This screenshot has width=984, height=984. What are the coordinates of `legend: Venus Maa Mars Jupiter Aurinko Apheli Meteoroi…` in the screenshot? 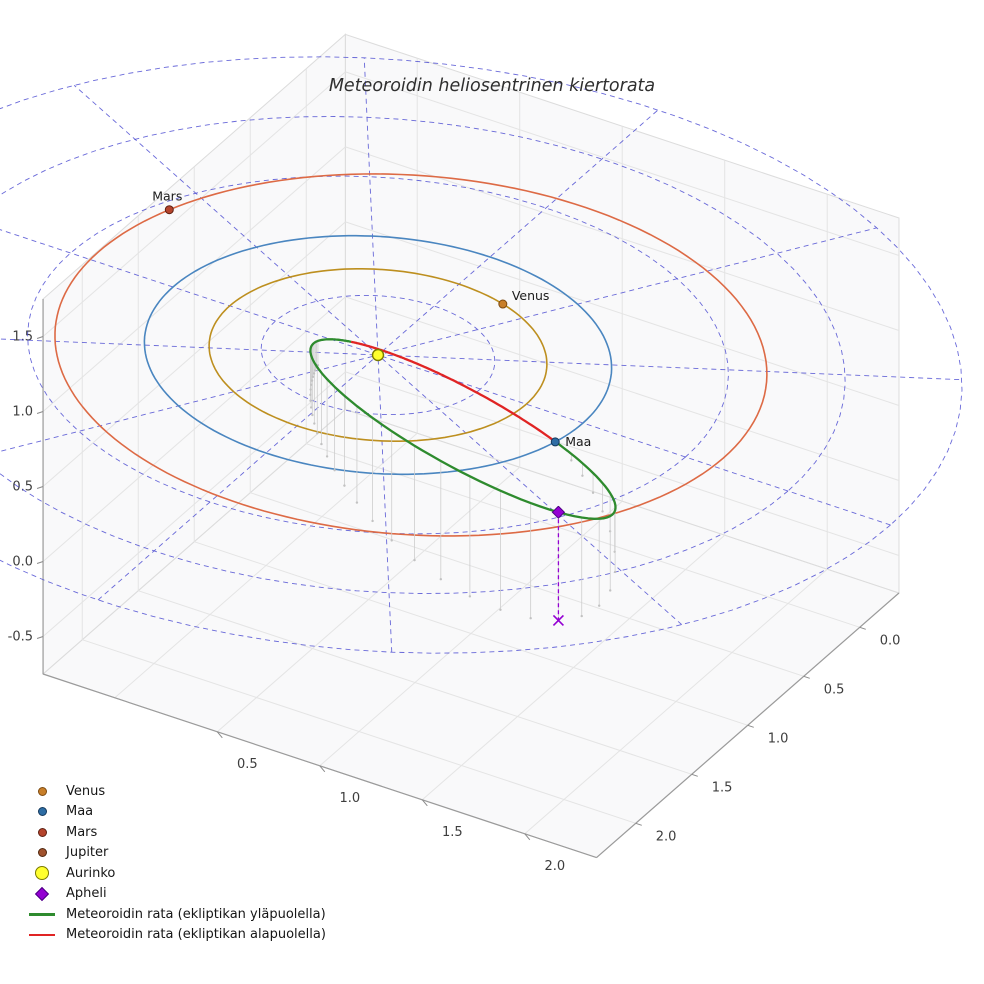 It's located at (175, 863).